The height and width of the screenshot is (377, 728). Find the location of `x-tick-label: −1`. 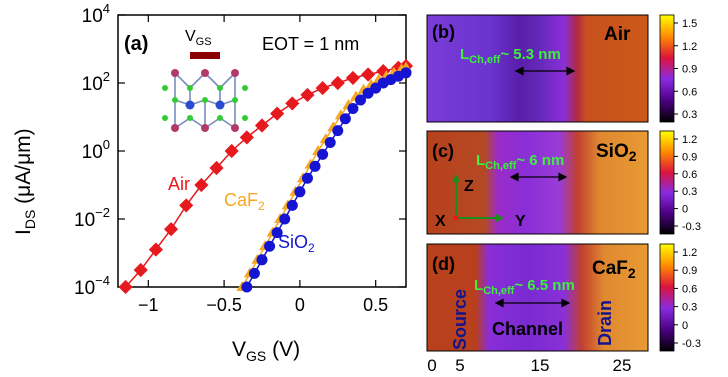

x-tick-label: −1 is located at coordinates (148, 305).